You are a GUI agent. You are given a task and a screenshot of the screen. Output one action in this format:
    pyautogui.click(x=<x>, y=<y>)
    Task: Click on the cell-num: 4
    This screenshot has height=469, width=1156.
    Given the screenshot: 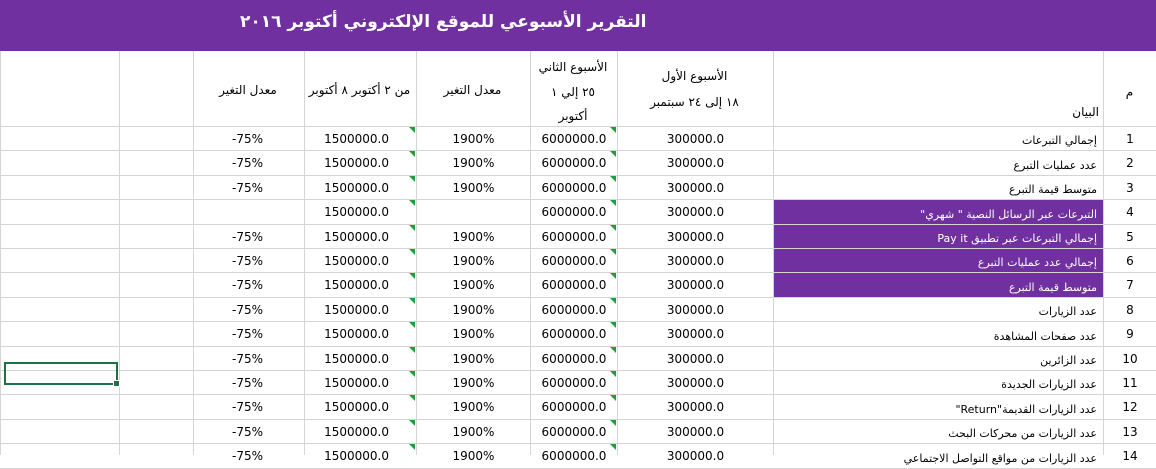 What is the action you would take?
    pyautogui.click(x=1130, y=212)
    